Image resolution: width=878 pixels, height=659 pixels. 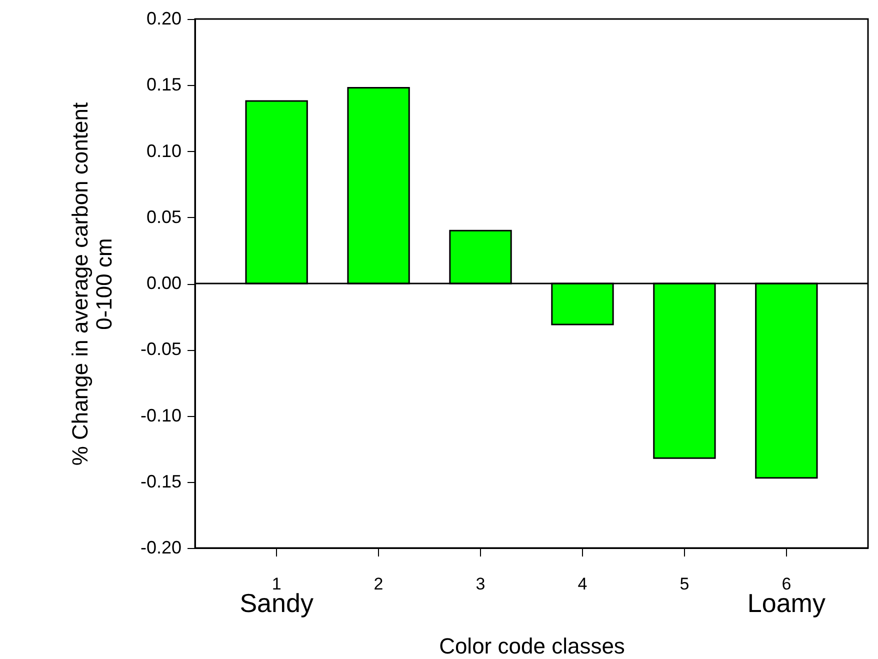 What do you see at coordinates (161, 349) in the screenshot?
I see `y-tick-label: -0.05` at bounding box center [161, 349].